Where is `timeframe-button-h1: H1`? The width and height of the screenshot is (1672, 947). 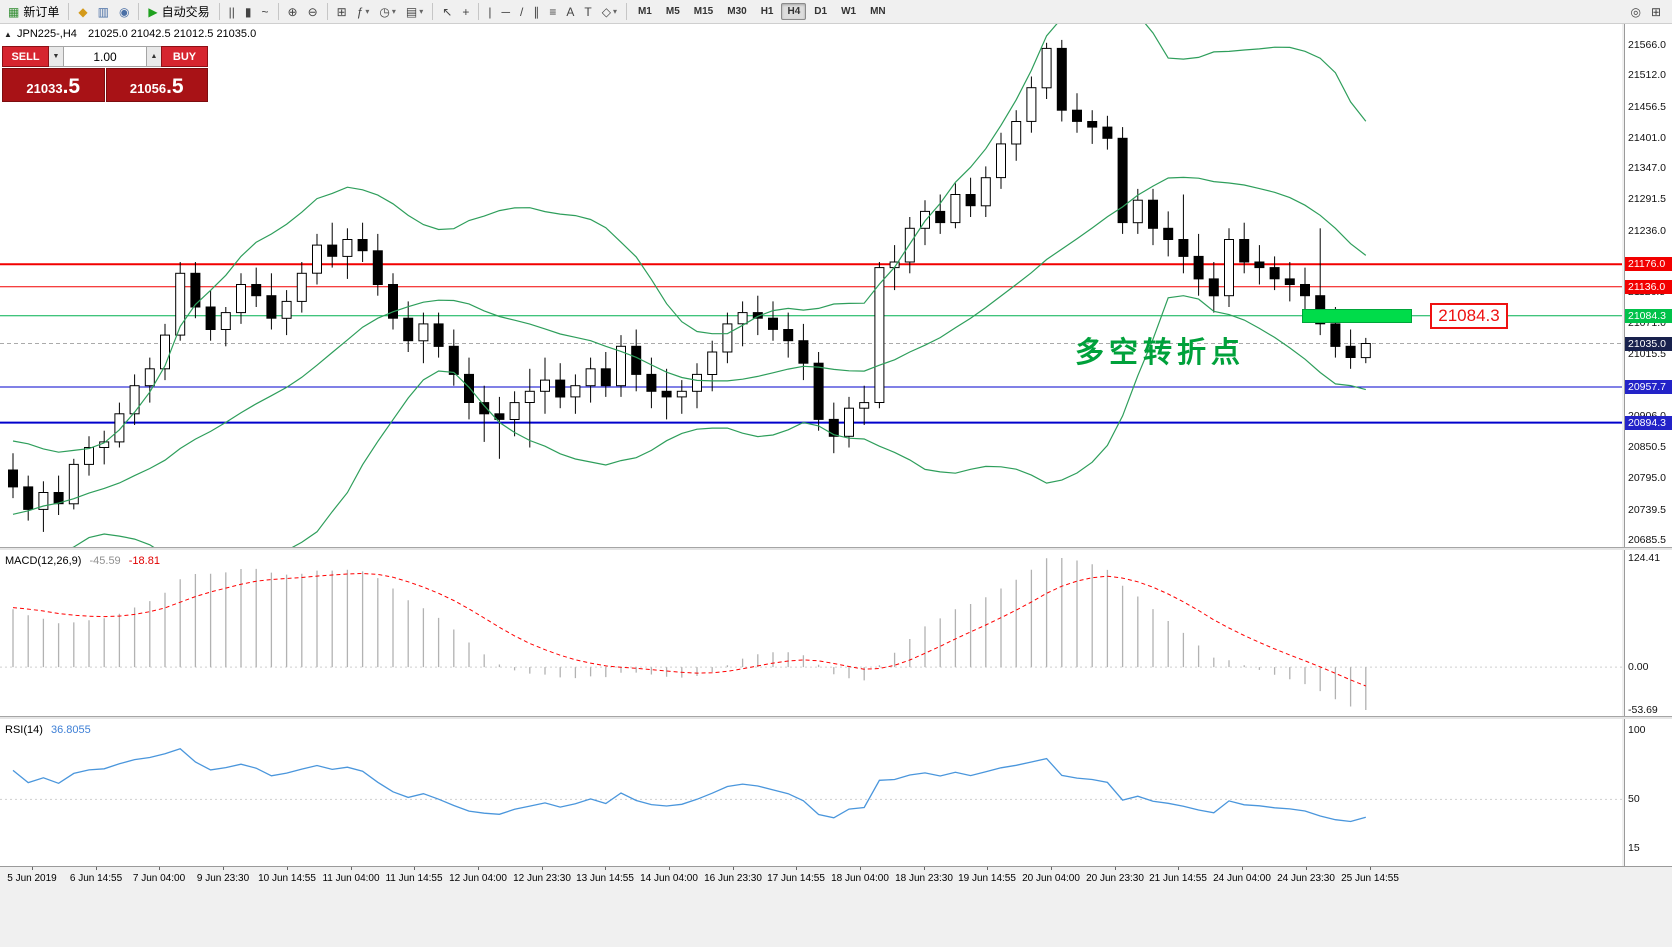
timeframe-button-h1: H1 is located at coordinates (767, 11).